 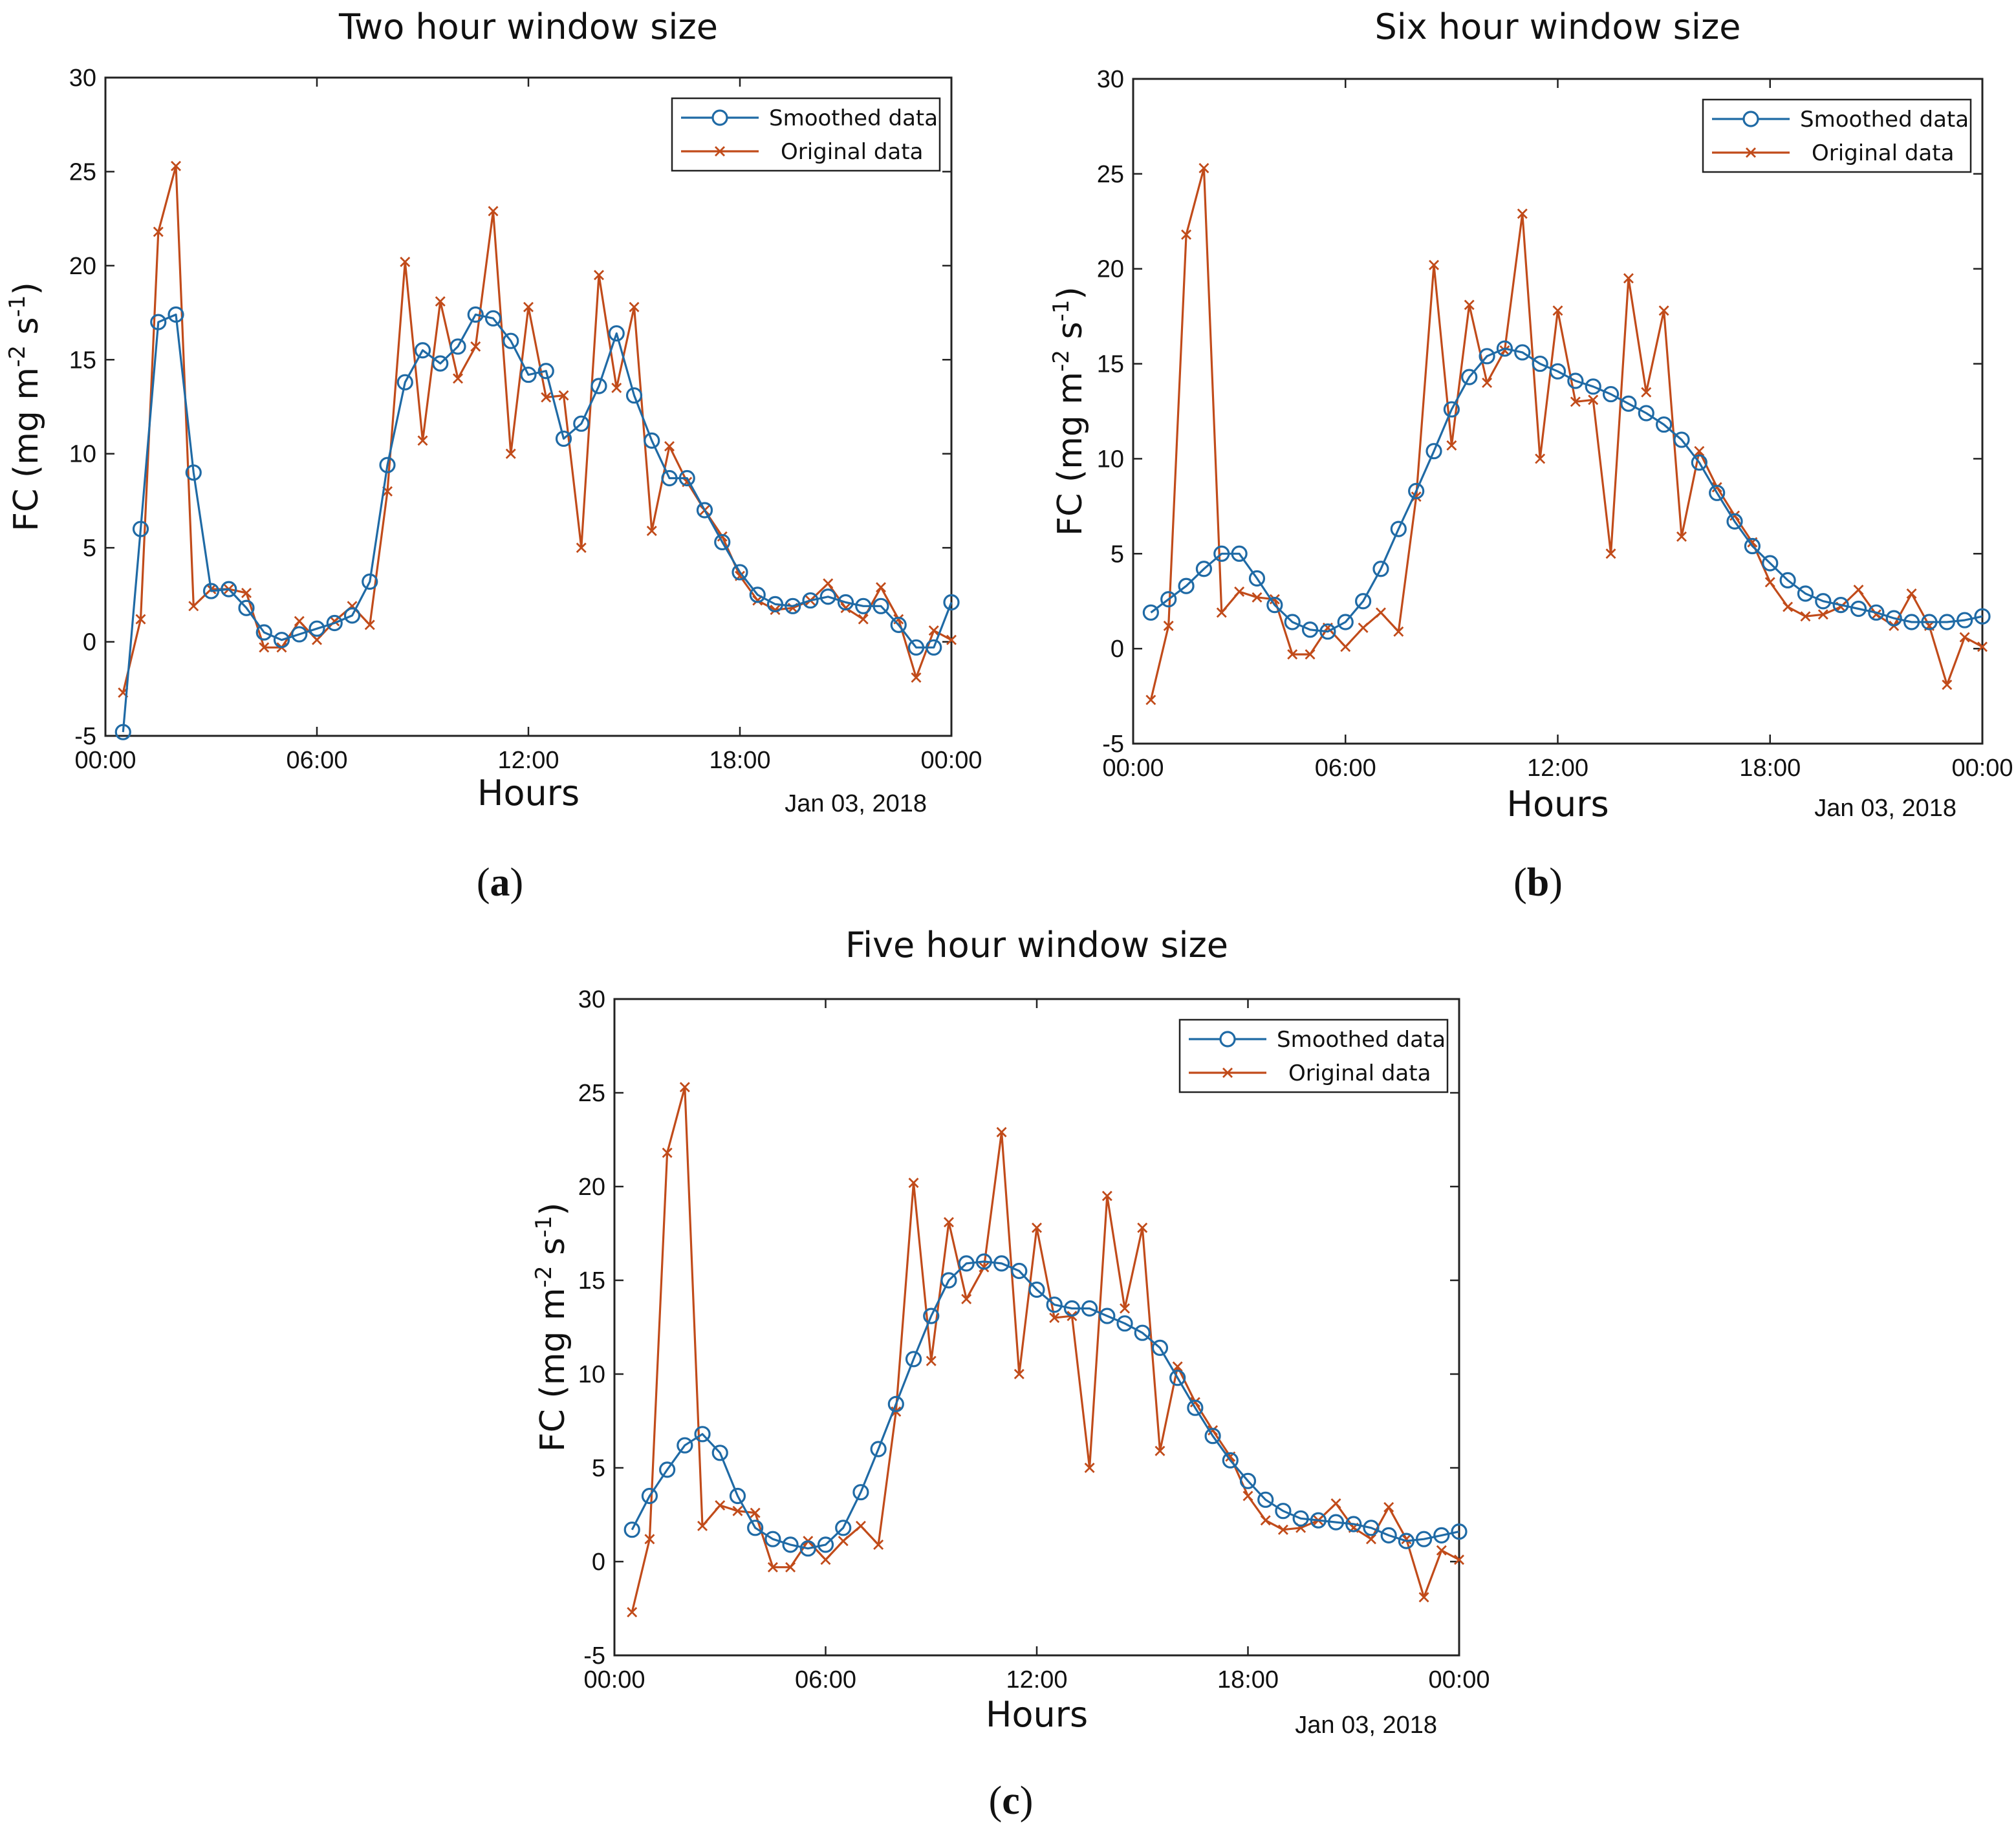 I want to click on series-line-smoothed, so click(x=537, y=523).